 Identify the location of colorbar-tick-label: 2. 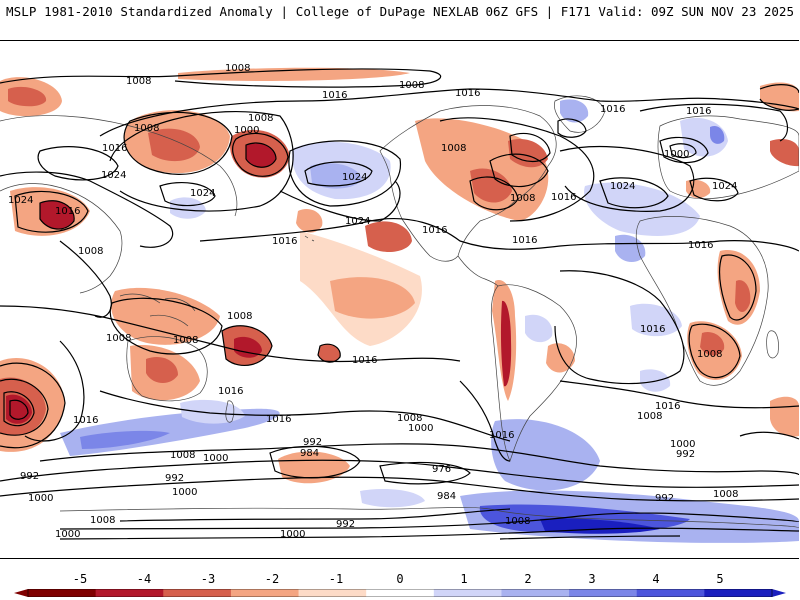
(528, 579).